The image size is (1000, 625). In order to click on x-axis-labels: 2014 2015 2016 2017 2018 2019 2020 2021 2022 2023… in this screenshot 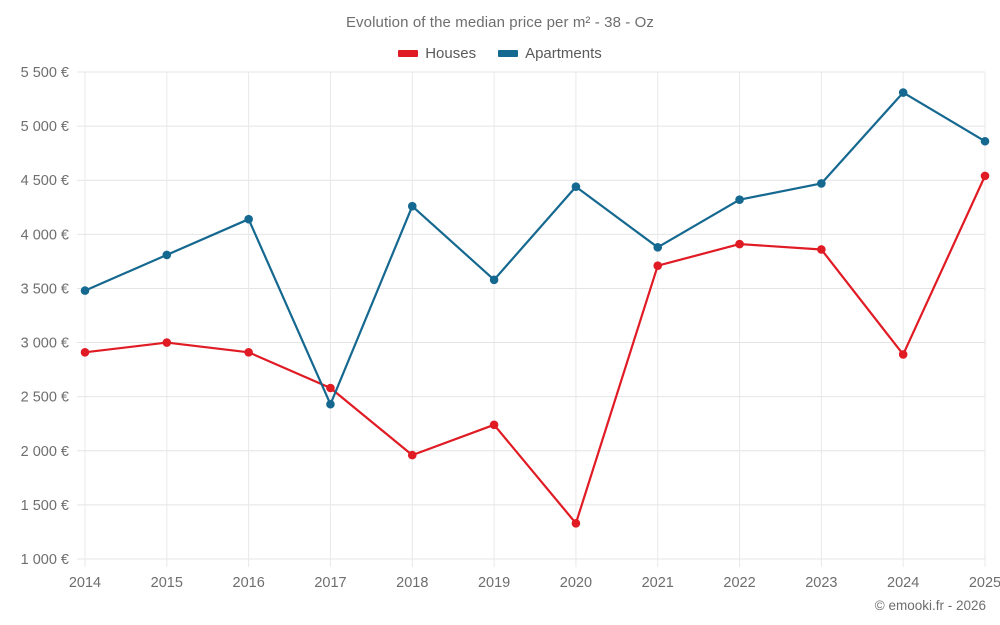, I will do `click(534, 583)`.